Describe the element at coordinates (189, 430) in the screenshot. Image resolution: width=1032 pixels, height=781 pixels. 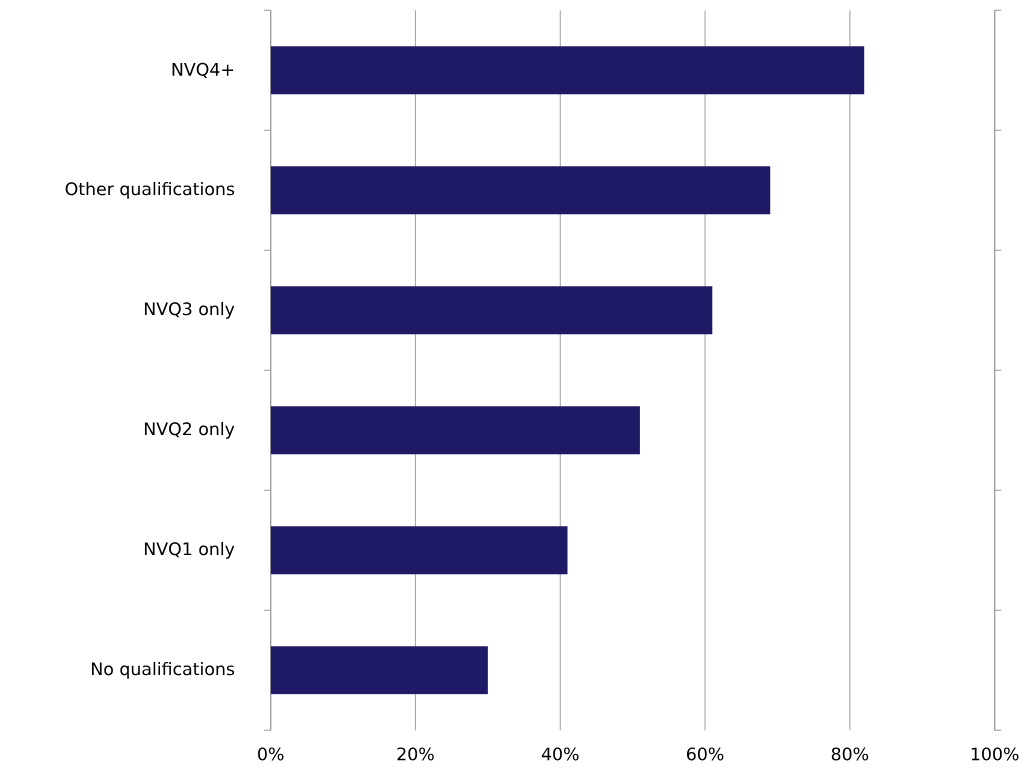
I see `y-tick-label: NVQ2 only` at that location.